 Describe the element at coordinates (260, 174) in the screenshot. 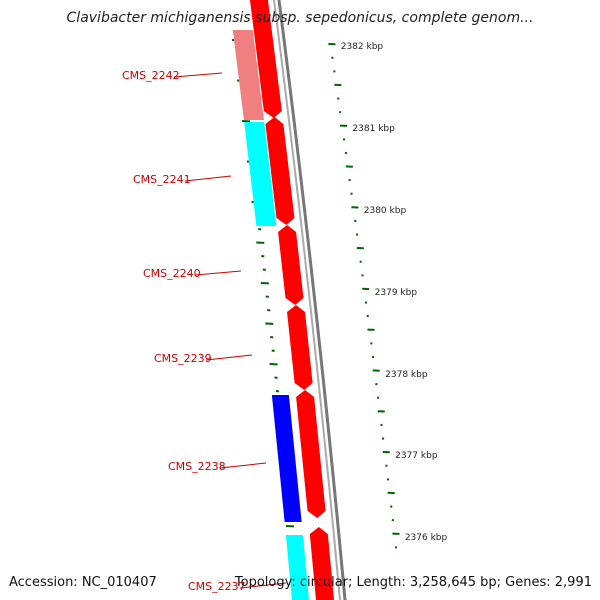

I see `gene-cms-2241-rev-shape` at that location.